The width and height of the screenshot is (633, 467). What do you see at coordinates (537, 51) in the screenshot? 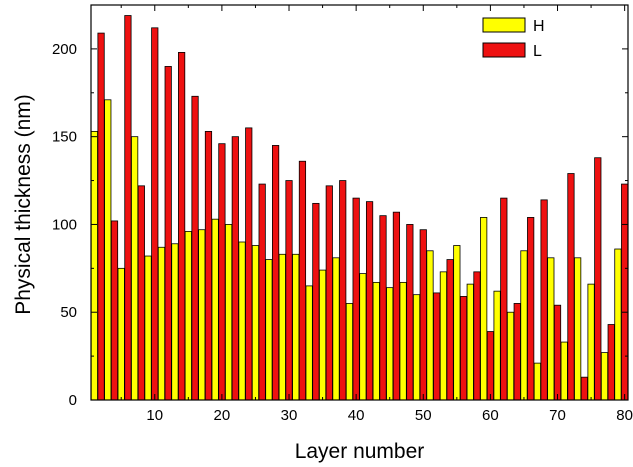
I see `legend-label-l: L` at bounding box center [537, 51].